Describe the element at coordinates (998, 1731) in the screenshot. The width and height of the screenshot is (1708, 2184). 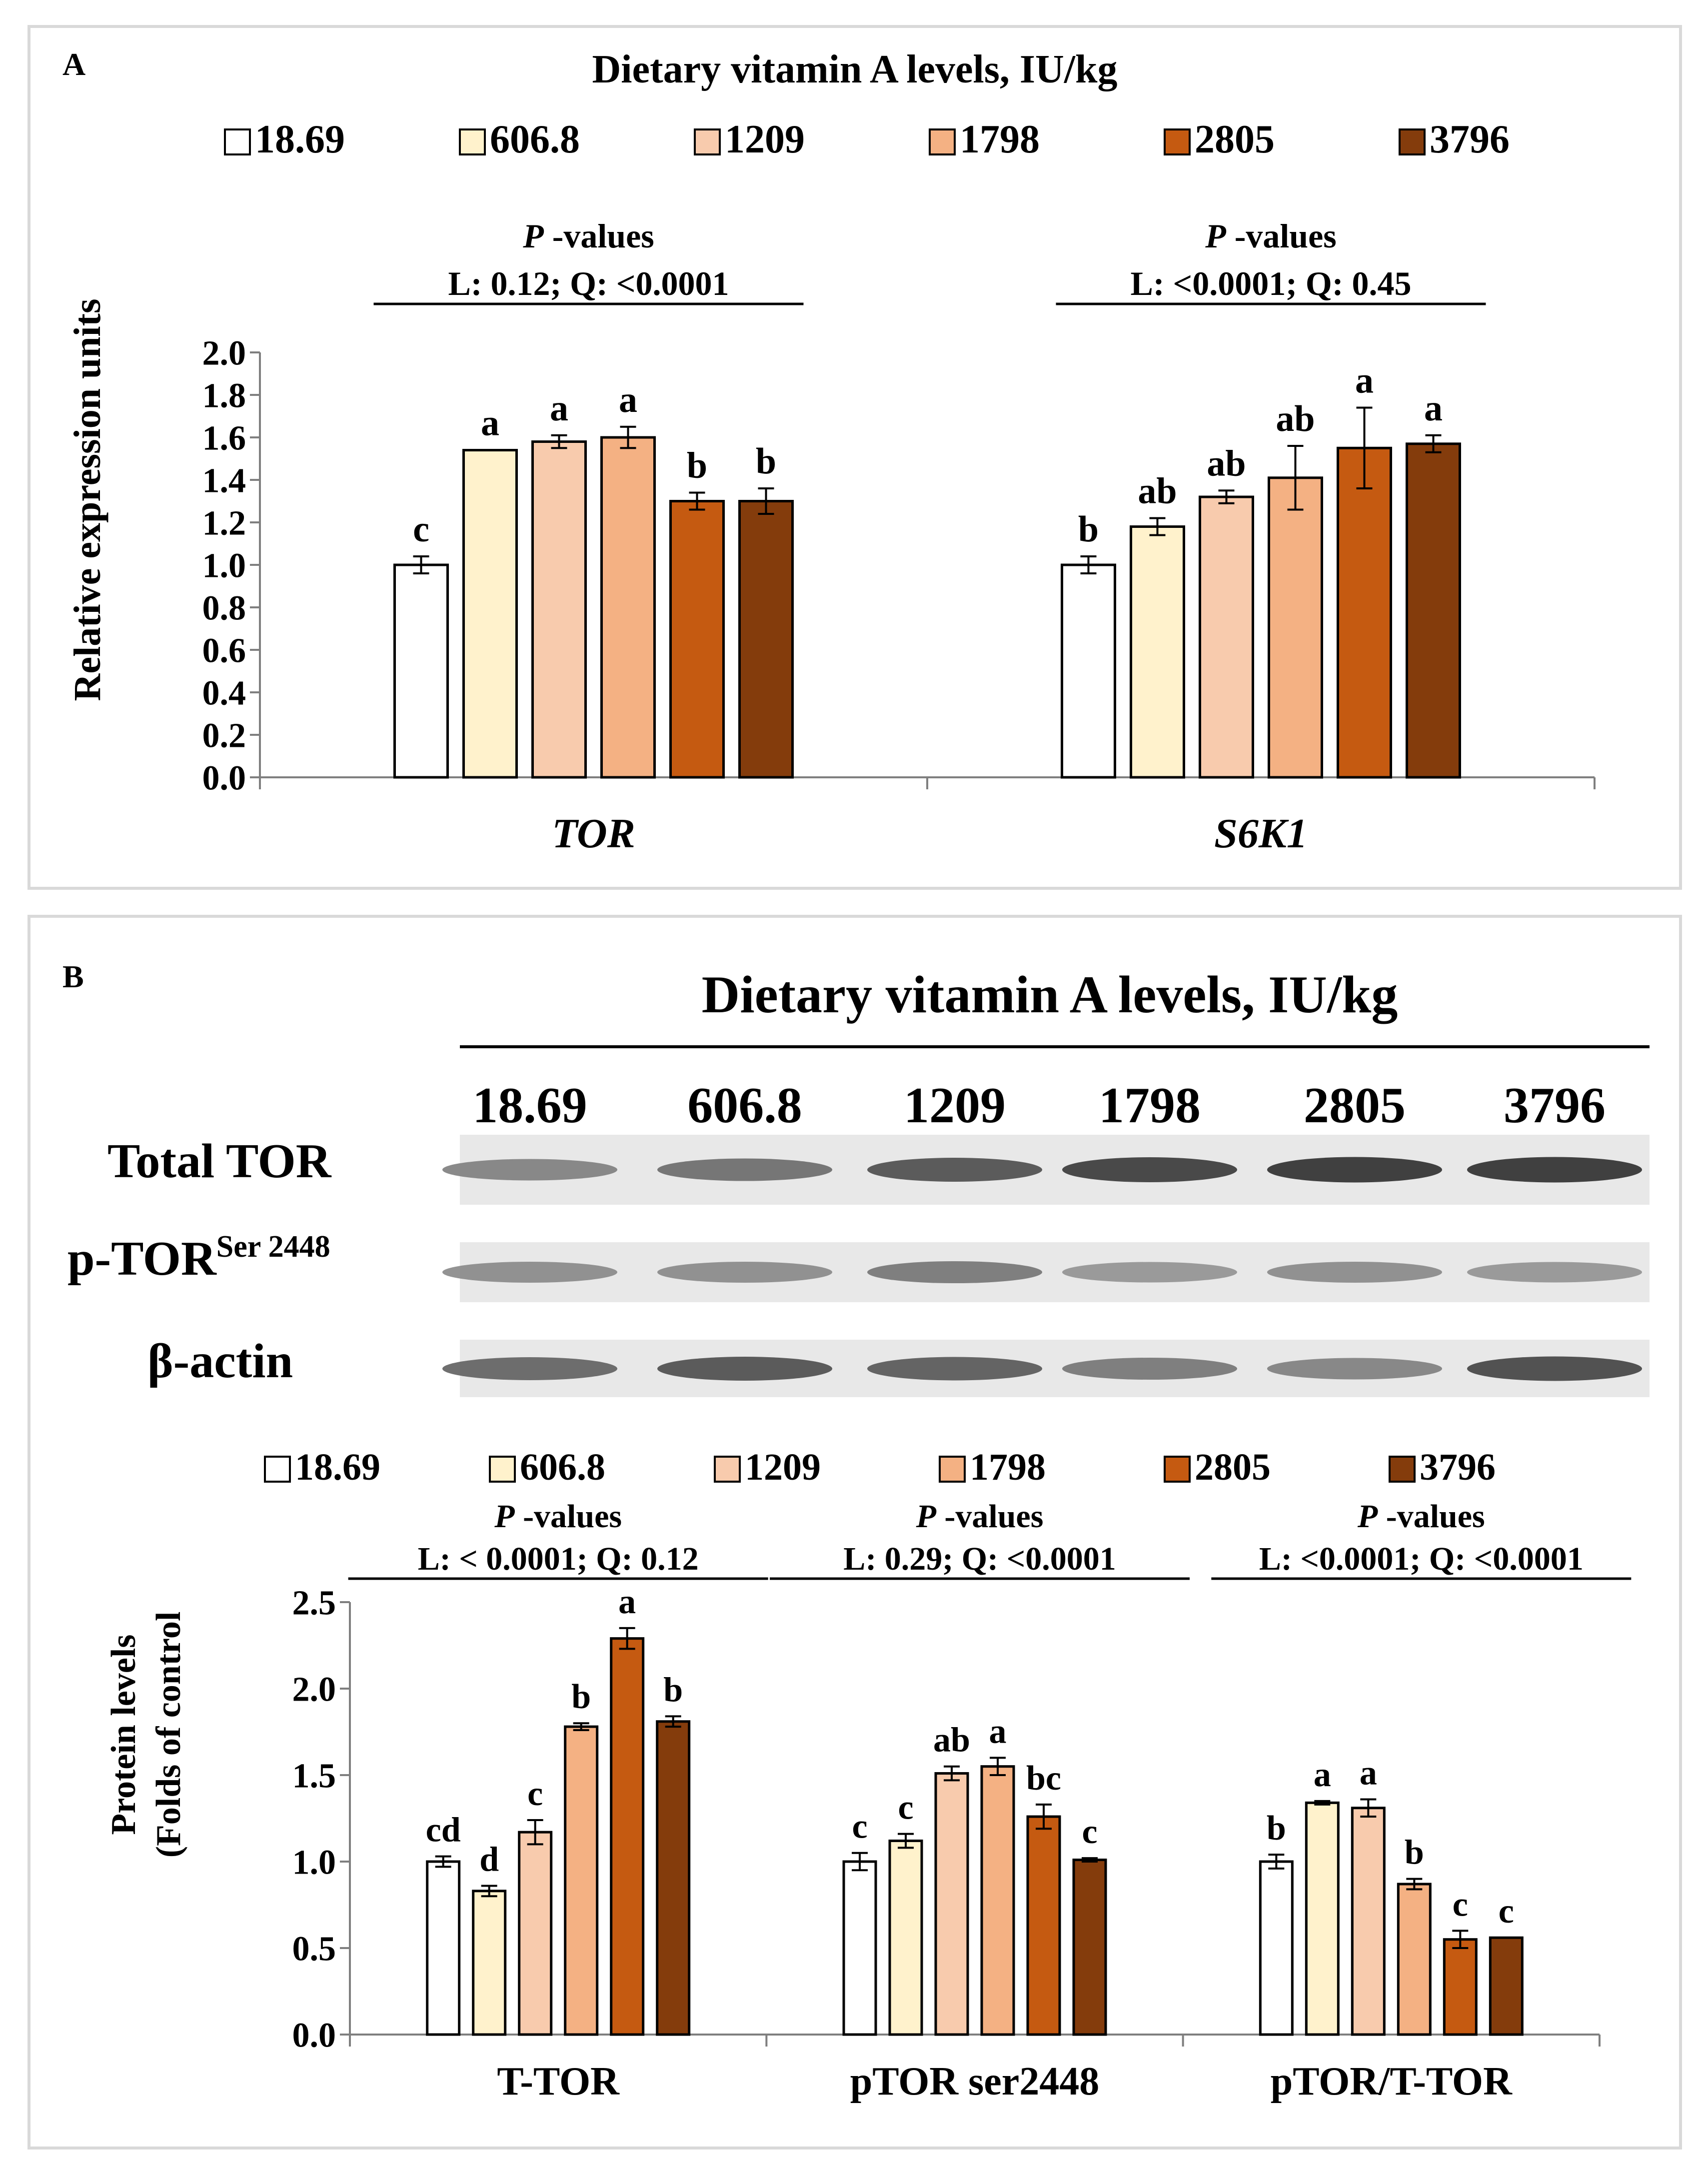
I see `chart-b-sig-letter-1-3: a` at that location.